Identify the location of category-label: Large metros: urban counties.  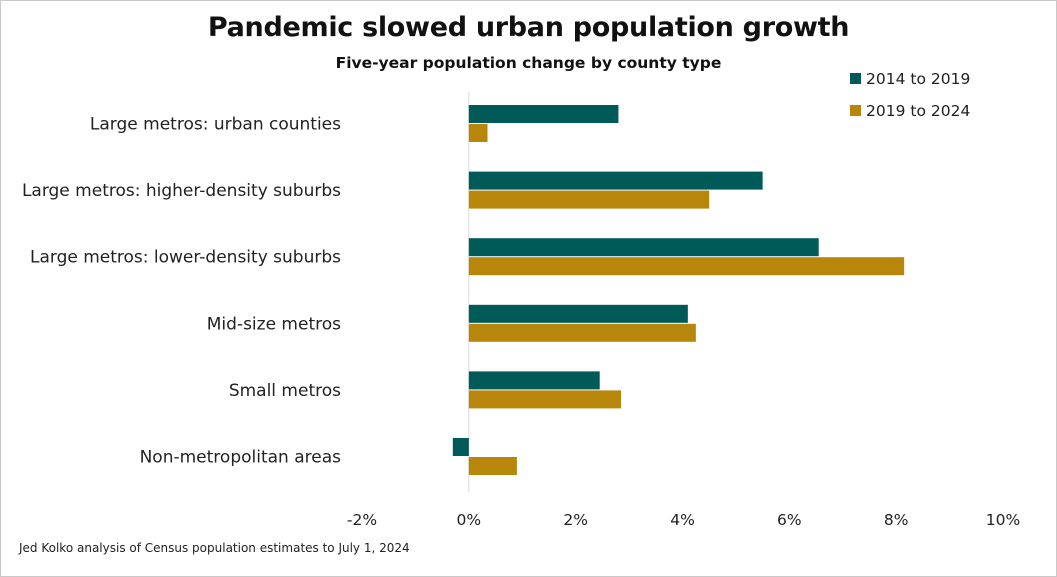
(215, 125).